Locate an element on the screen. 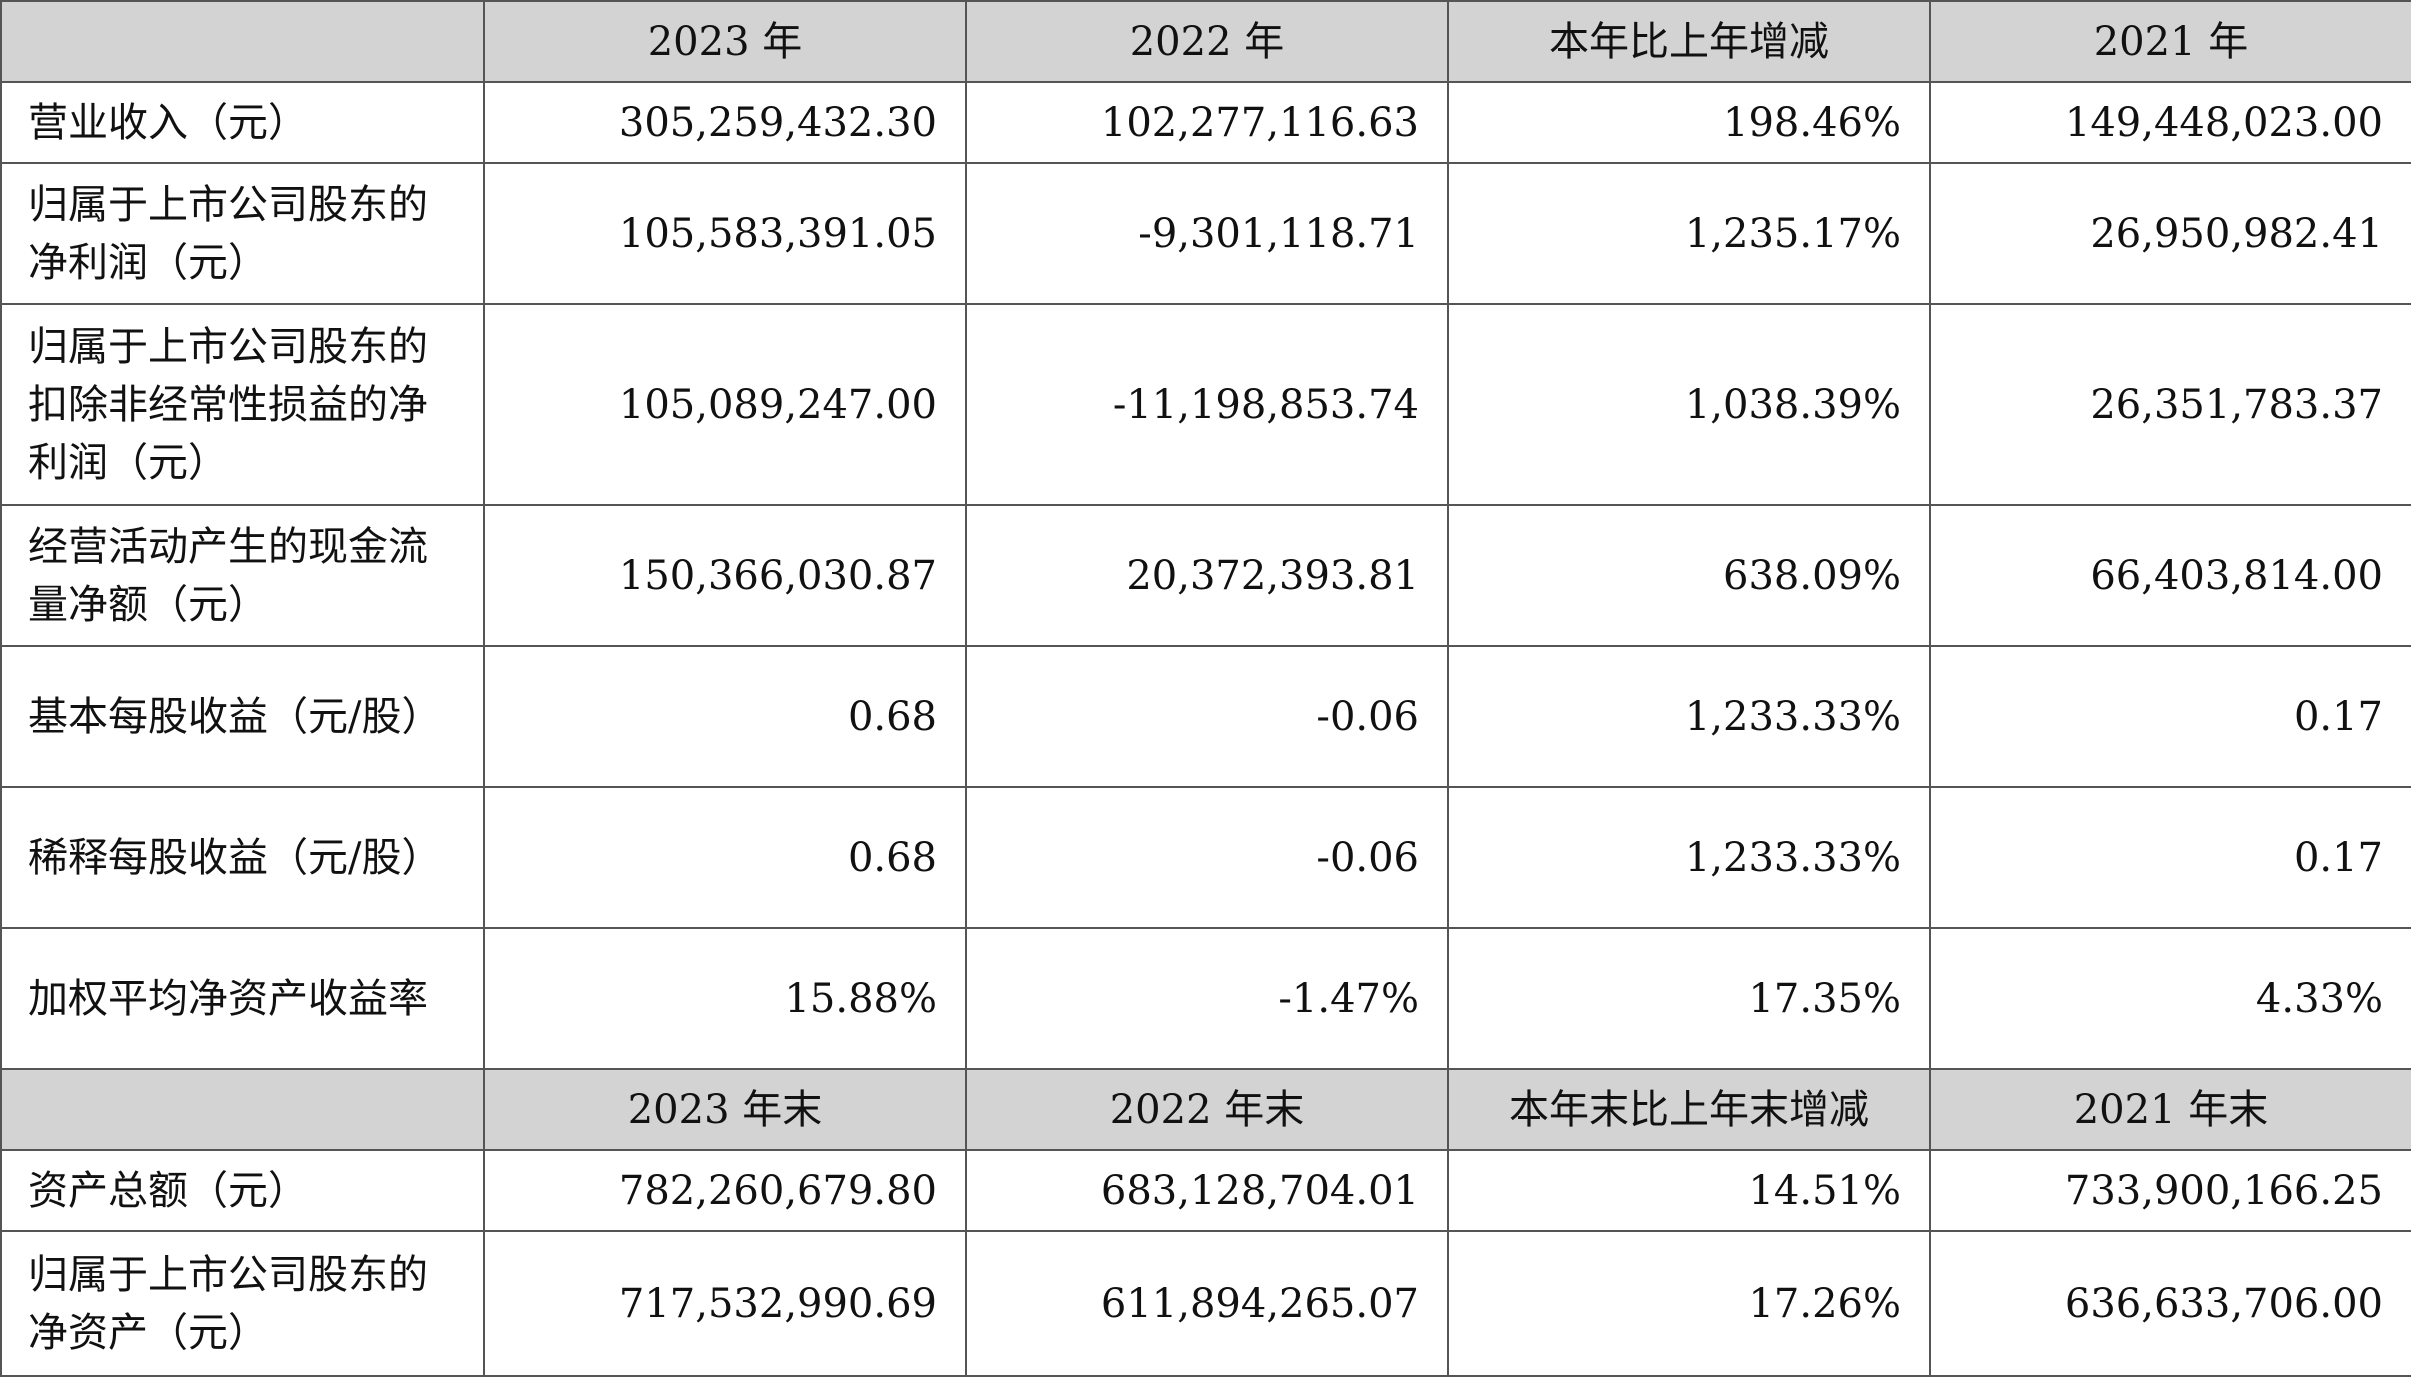 This screenshot has height=1377, width=2411. table-row: 稀释每股收益（元/股） 0.68 -0.06 1,233.33% 0.17 is located at coordinates (1205, 857).